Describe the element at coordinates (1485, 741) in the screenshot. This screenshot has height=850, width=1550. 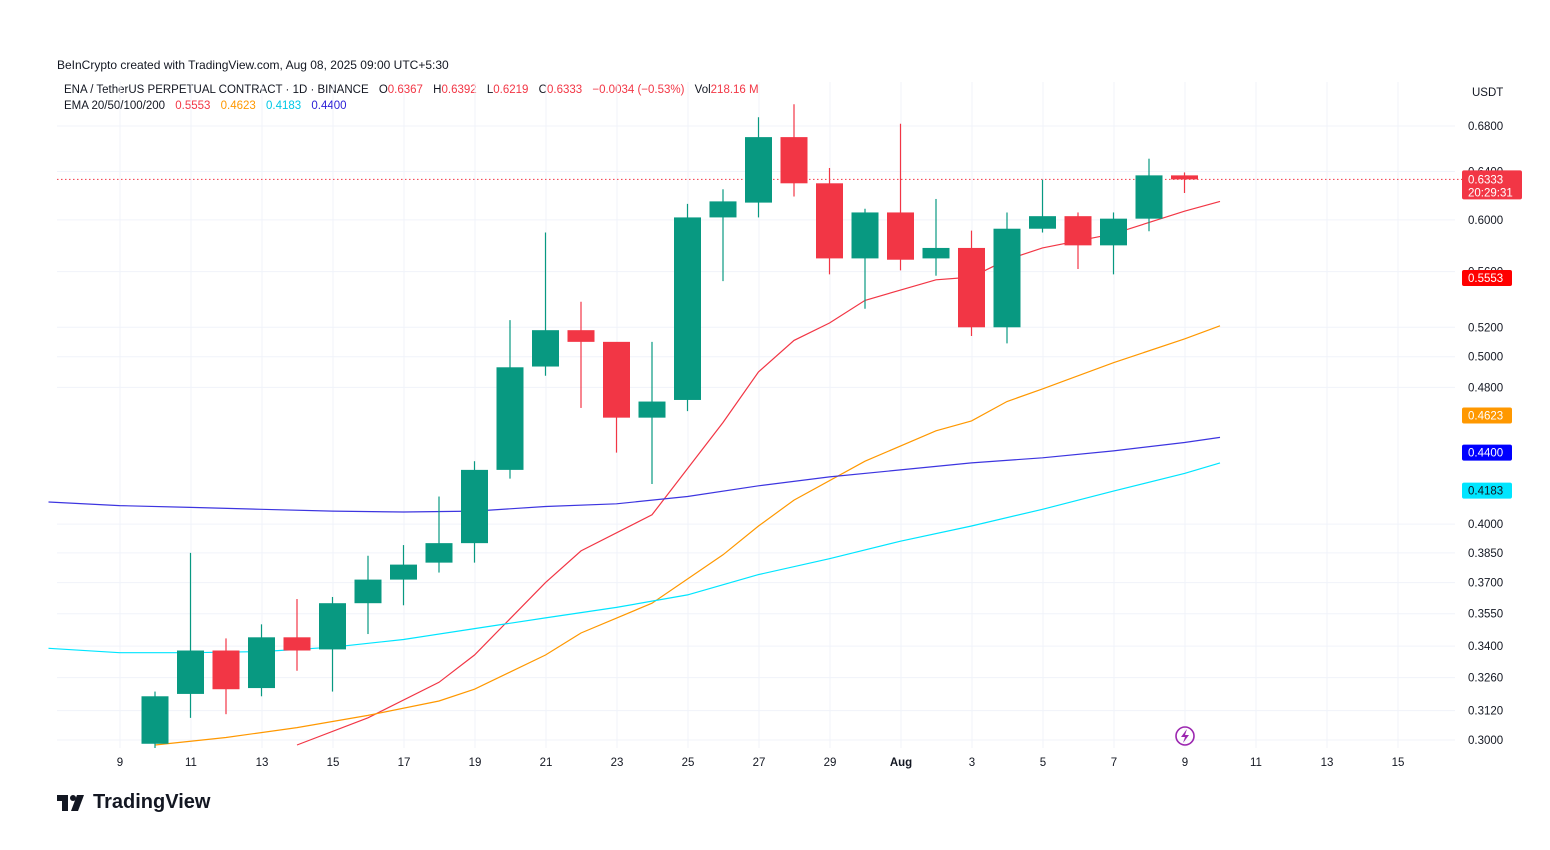
I see `price-tick-label: 0.3000` at that location.